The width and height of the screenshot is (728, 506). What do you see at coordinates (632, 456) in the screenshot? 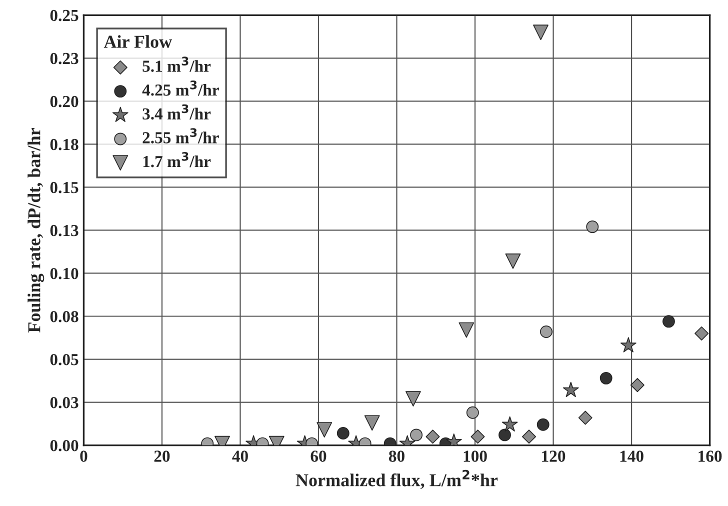
I see `x-tick-label: 140` at bounding box center [632, 456].